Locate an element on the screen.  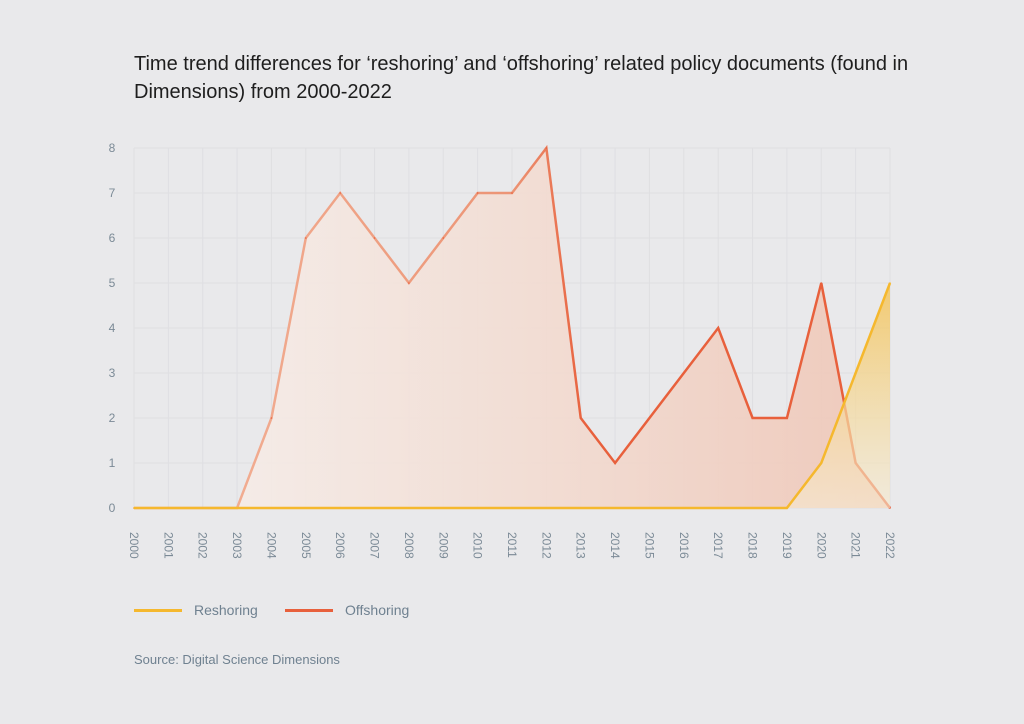
y-tick-label: 0 is located at coordinates (112, 508).